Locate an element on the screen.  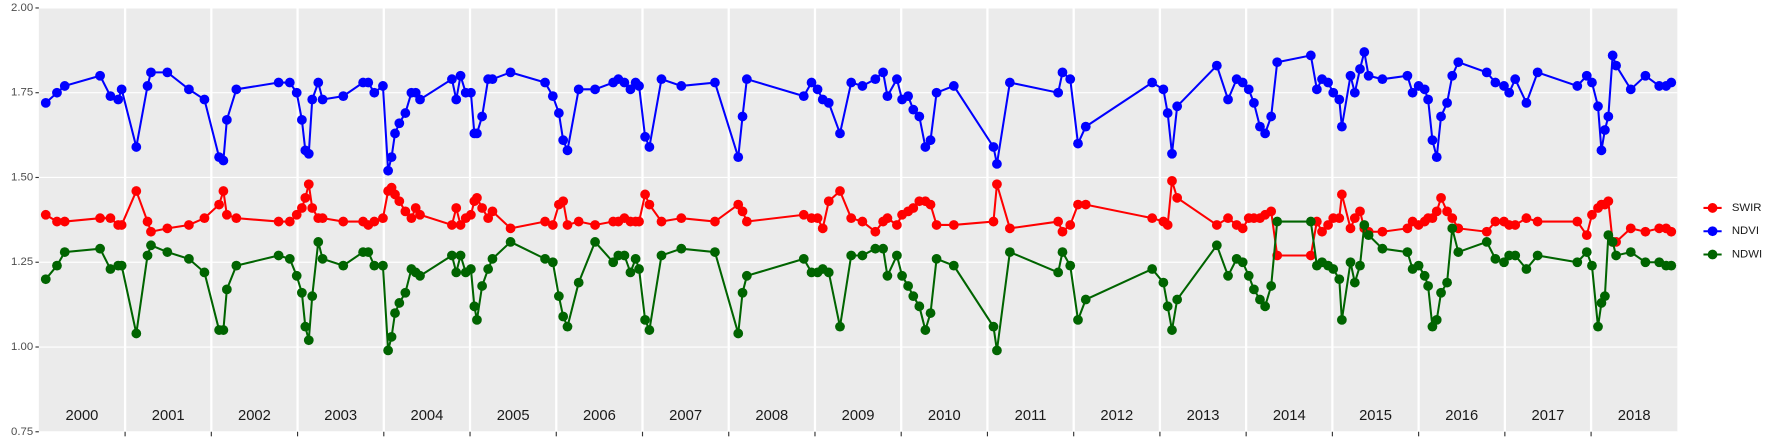
year-label: 2002 is located at coordinates (254, 416).